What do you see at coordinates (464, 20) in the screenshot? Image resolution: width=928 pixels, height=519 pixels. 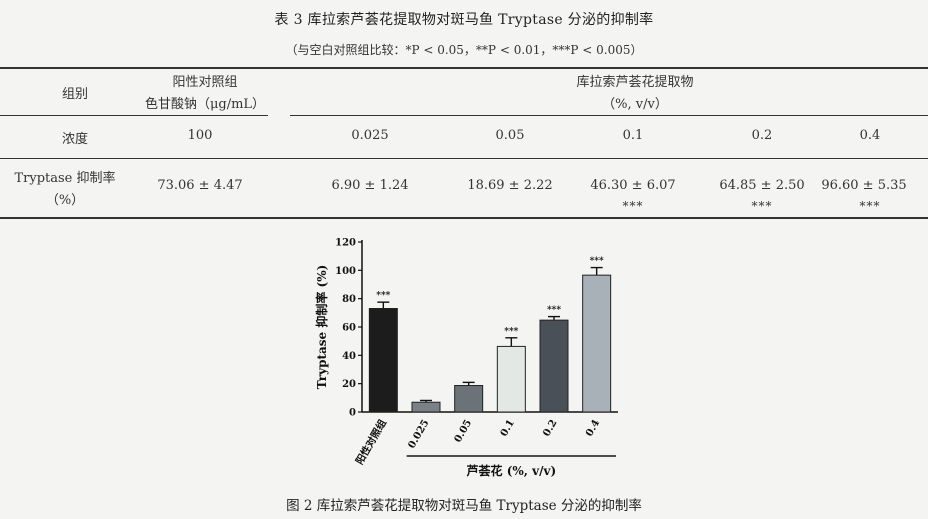 I see `table-title: 表 3 库拉索芦荟花提取物对斑马鱼 Tryptase 分泌的抑制率` at bounding box center [464, 20].